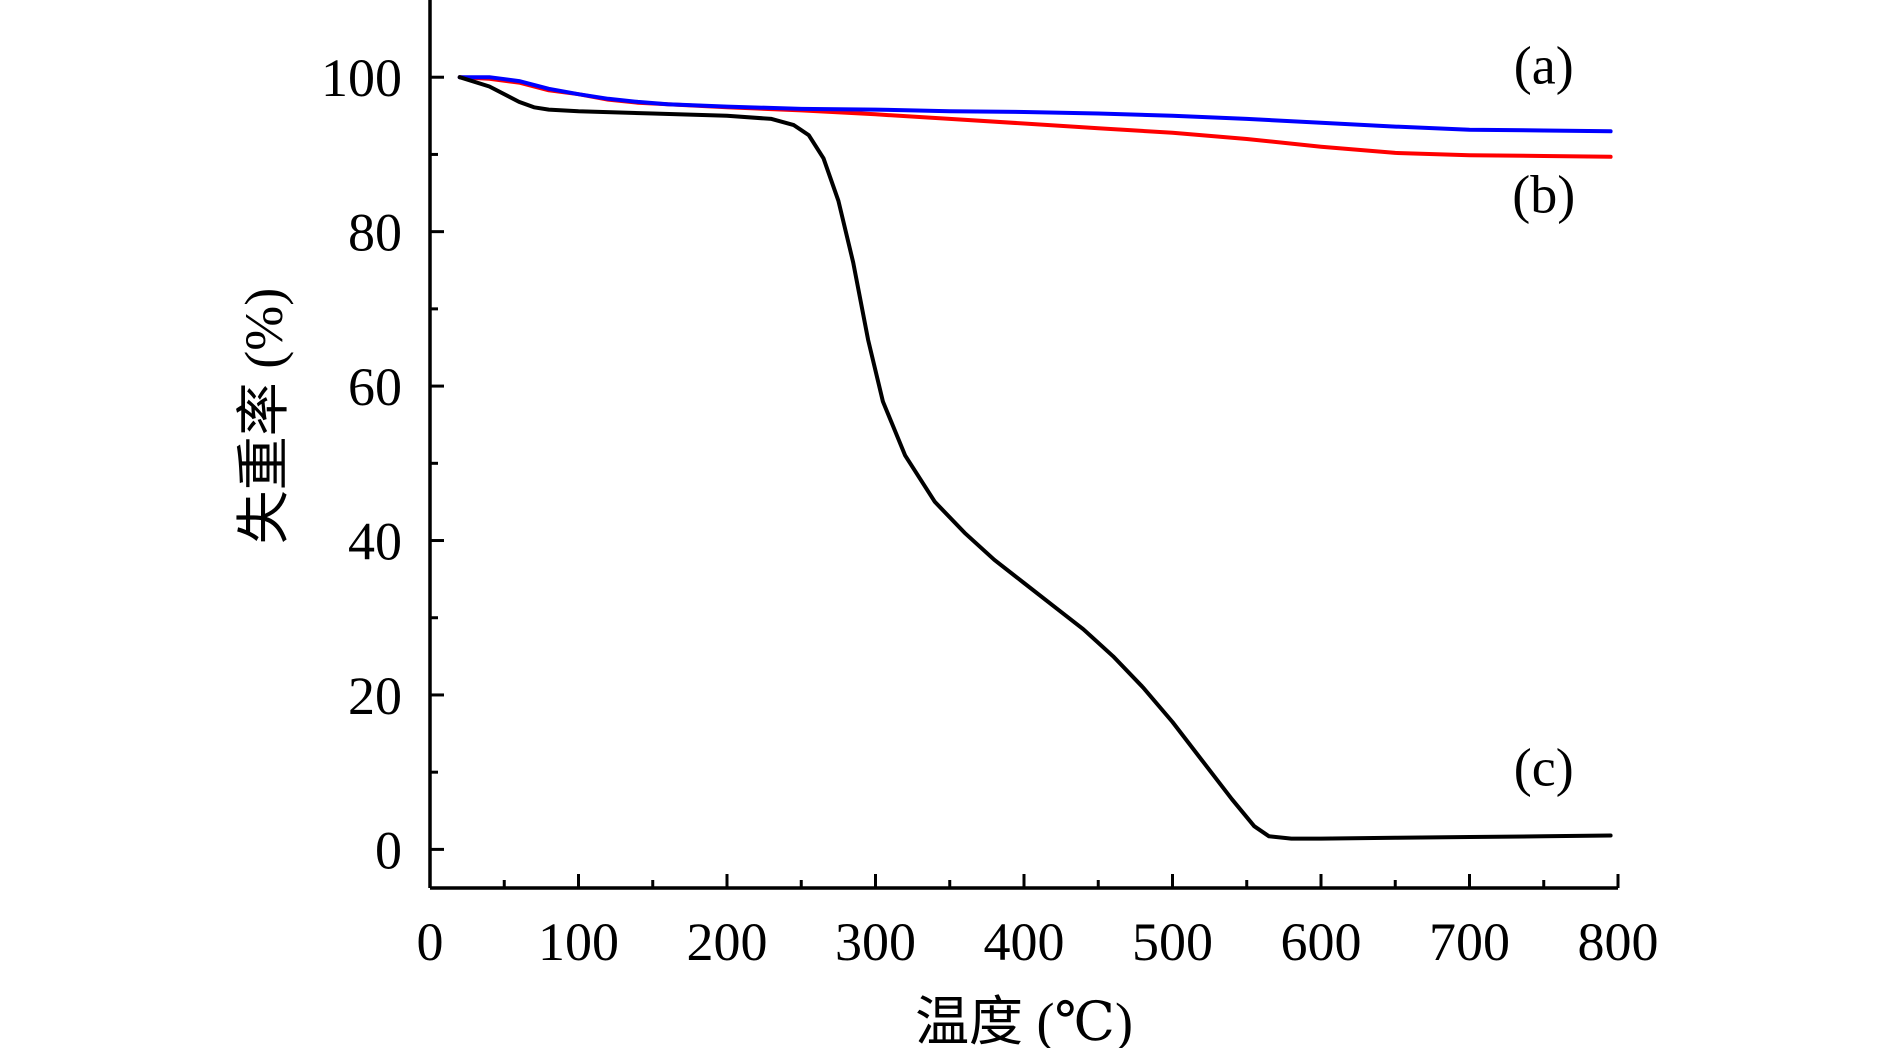 Image resolution: width=1890 pixels, height=1048 pixels. I want to click on y-tick-label: 40, so click(375, 542).